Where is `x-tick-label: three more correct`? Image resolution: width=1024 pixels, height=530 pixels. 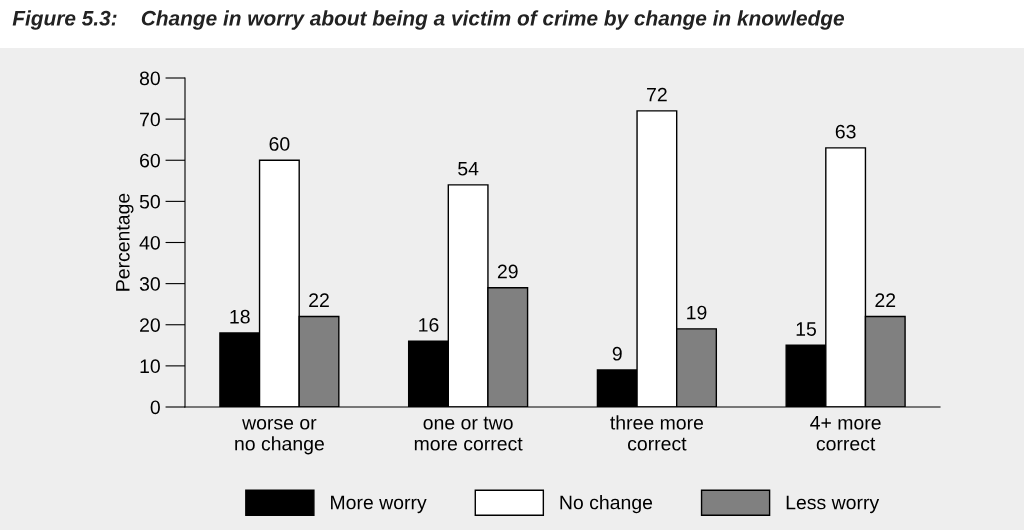 x-tick-label: three more correct is located at coordinates (657, 433).